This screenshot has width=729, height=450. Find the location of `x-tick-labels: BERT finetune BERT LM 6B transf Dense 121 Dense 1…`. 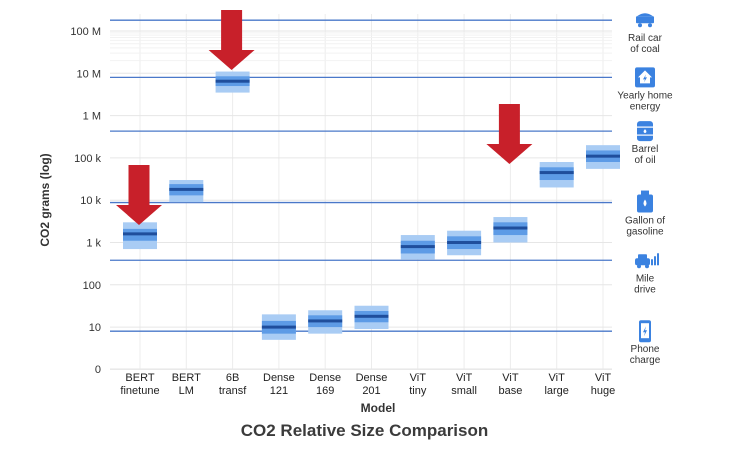

x-tick-labels: BERT finetune BERT LM 6B transf Dense 121 Dense 1… is located at coordinates (367, 384).